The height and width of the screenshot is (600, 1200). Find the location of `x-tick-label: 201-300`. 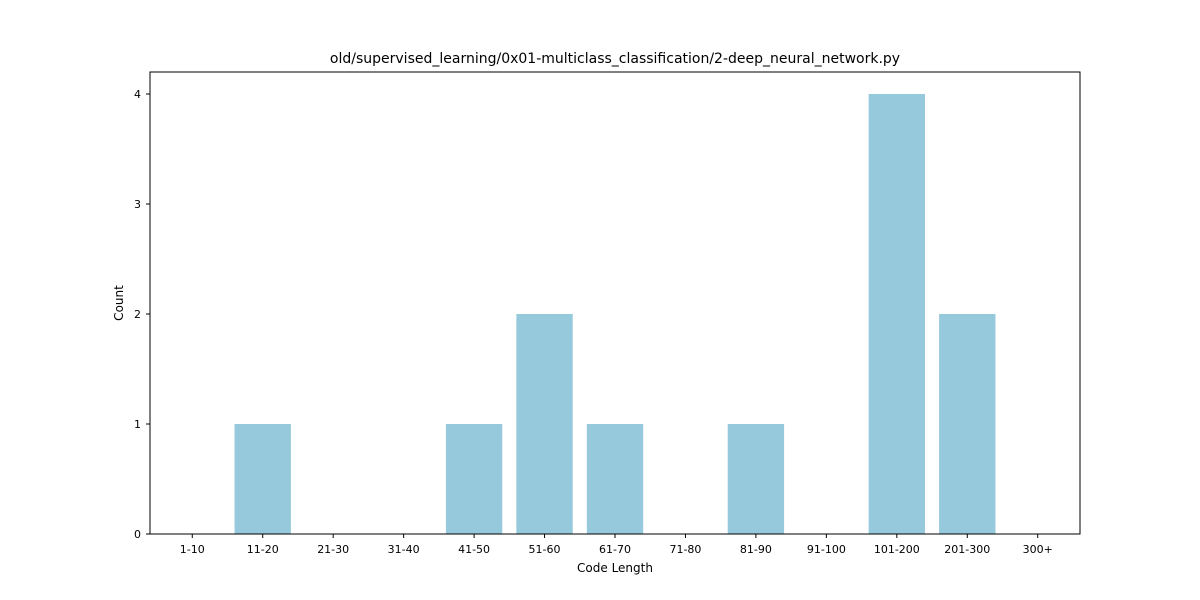

x-tick-label: 201-300 is located at coordinates (967, 549).